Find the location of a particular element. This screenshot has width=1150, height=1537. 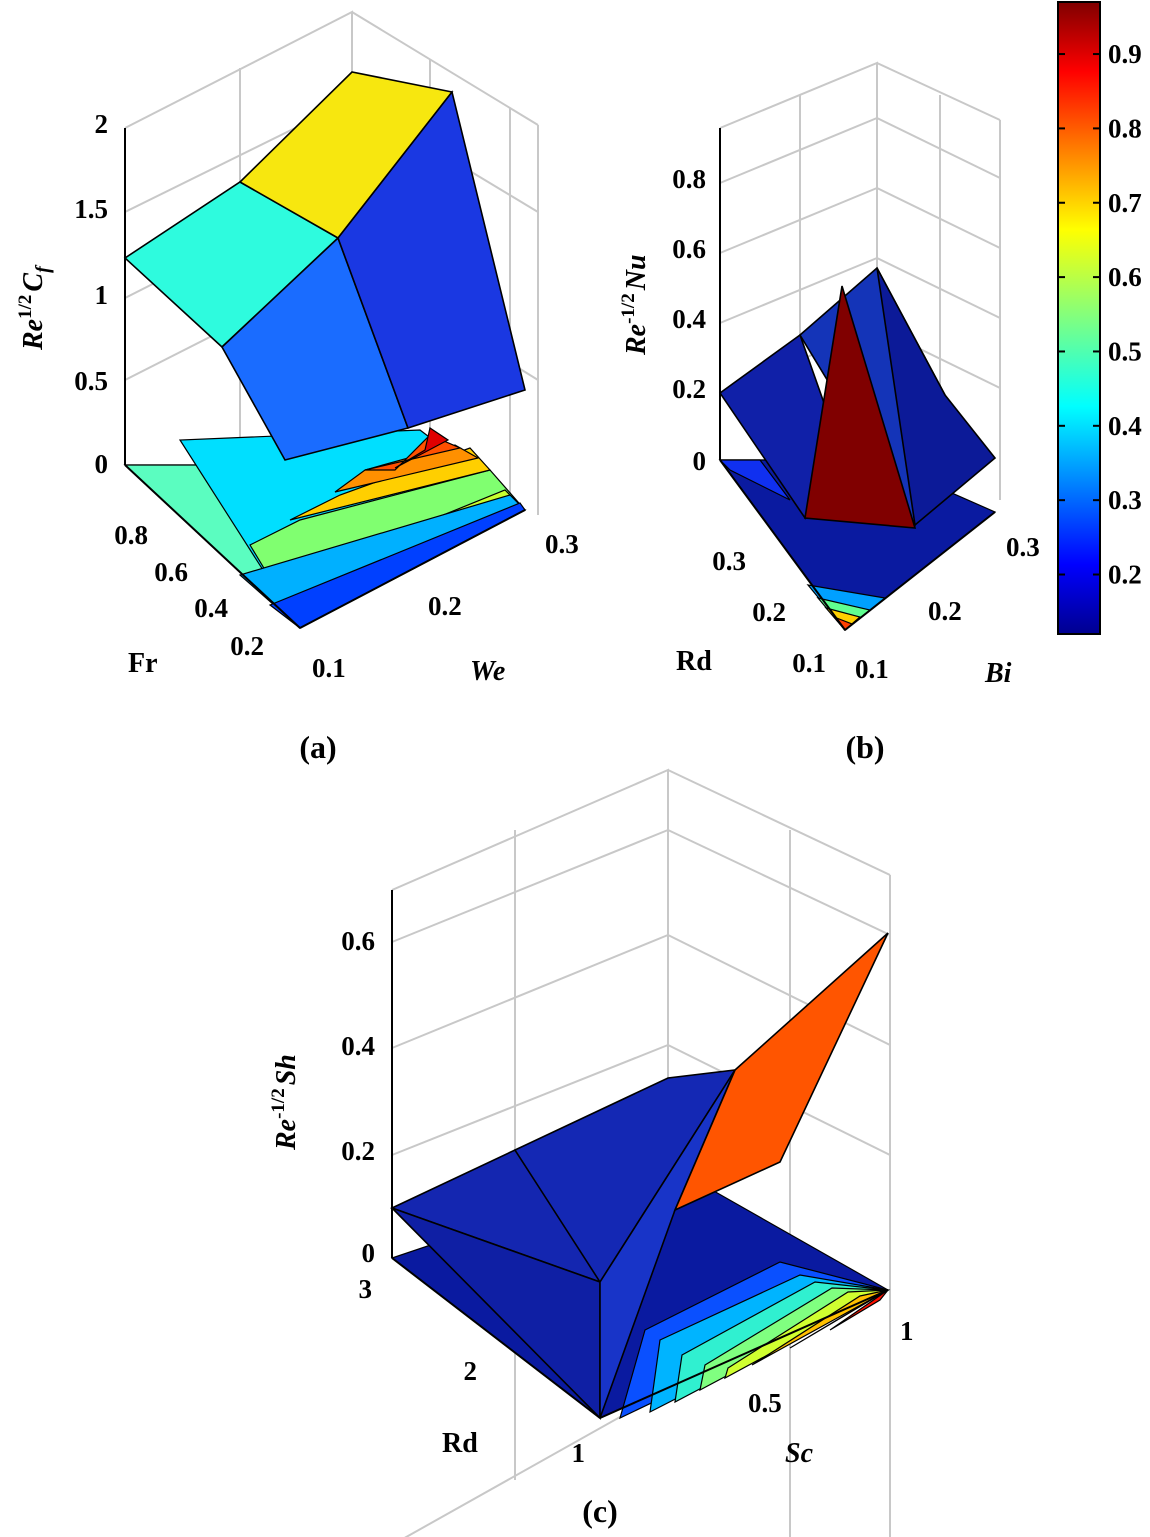

panel-c-z-ticks: 0.6 0.4 0.2 0 is located at coordinates (358, 1097).